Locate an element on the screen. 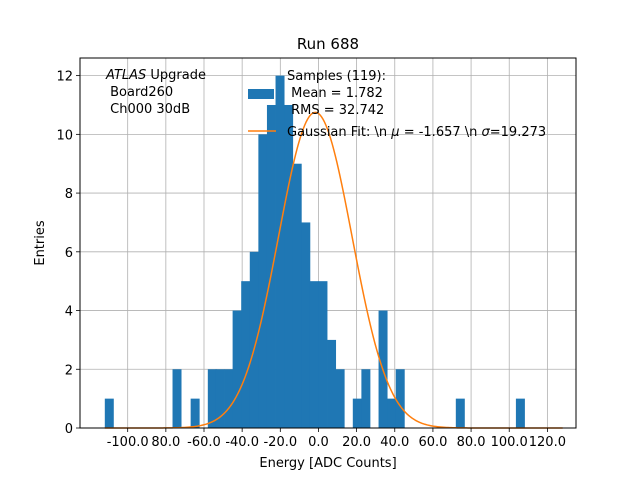  annotation-text: ATLAS Upgrade Board260 Ch000 30dB is located at coordinates (155, 92).